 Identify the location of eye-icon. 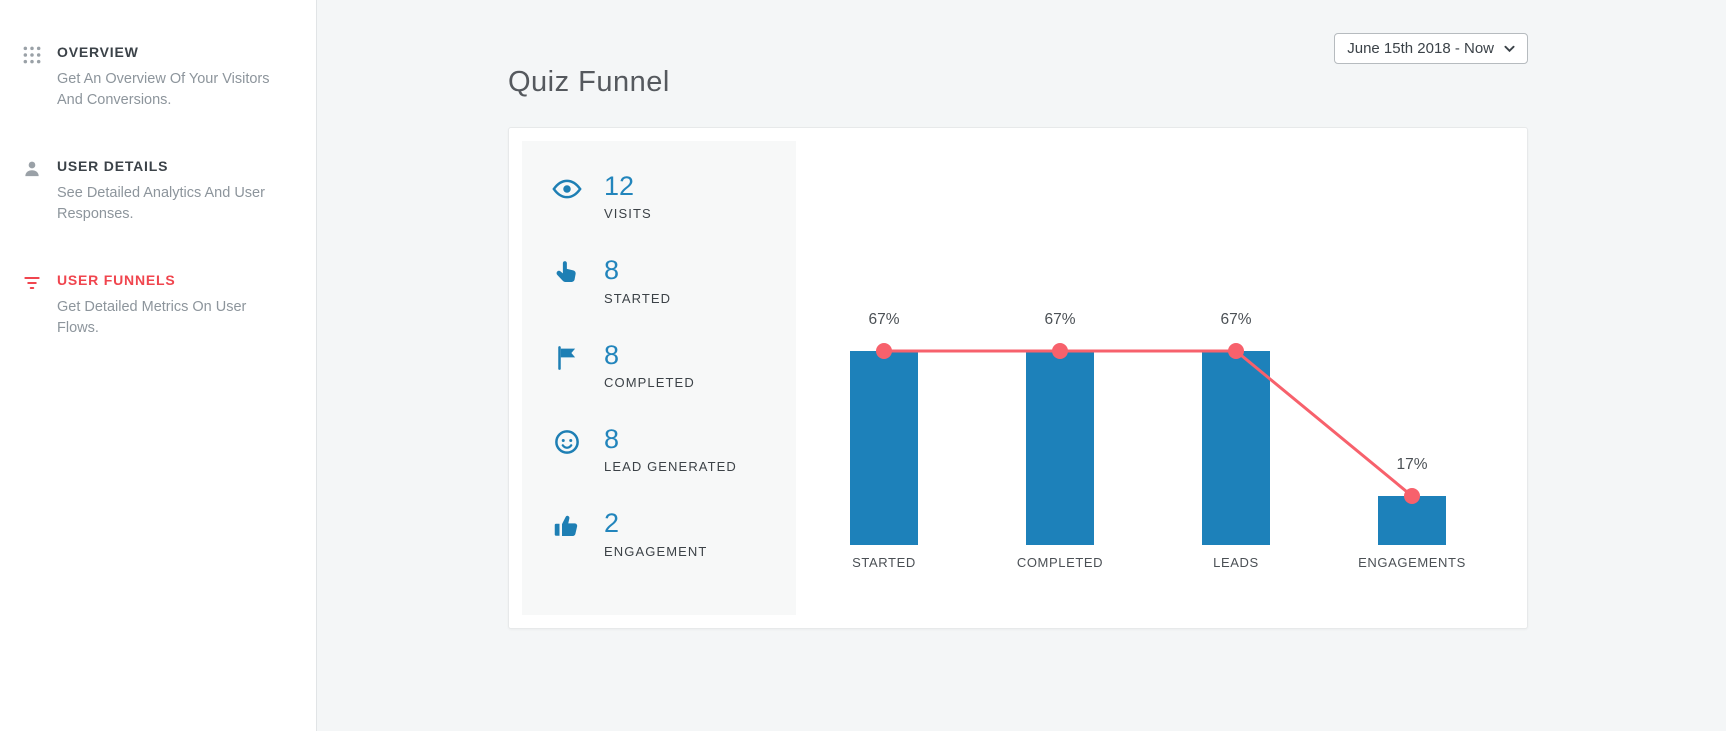
(568, 190).